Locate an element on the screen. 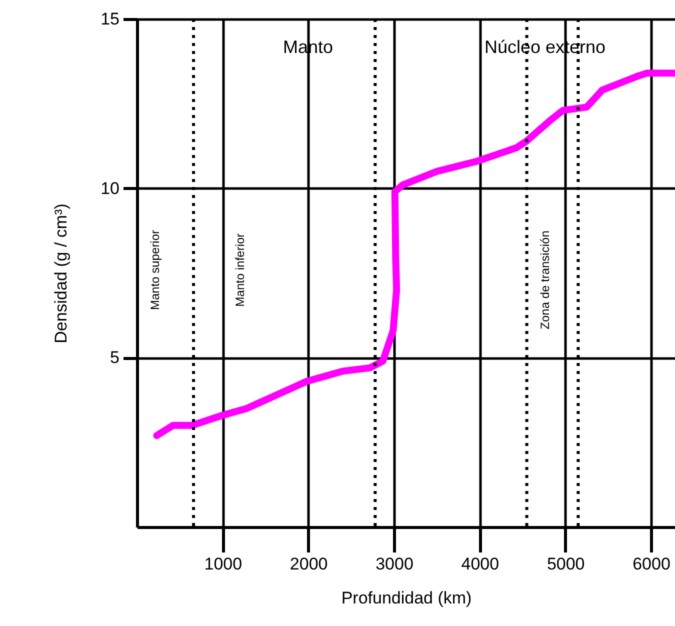 This screenshot has height=626, width=675. y-tick-label: 5 is located at coordinates (115, 358).